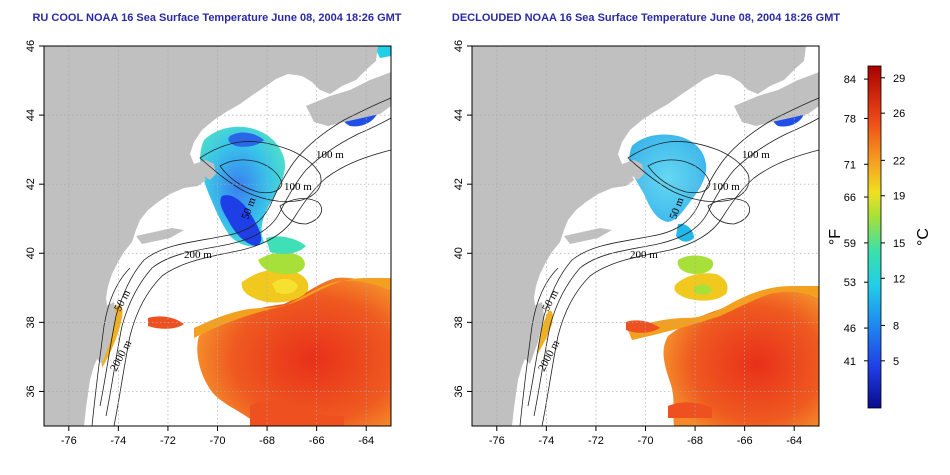  What do you see at coordinates (459, 46) in the screenshot?
I see `right-lat-tick-label: 46` at bounding box center [459, 46].